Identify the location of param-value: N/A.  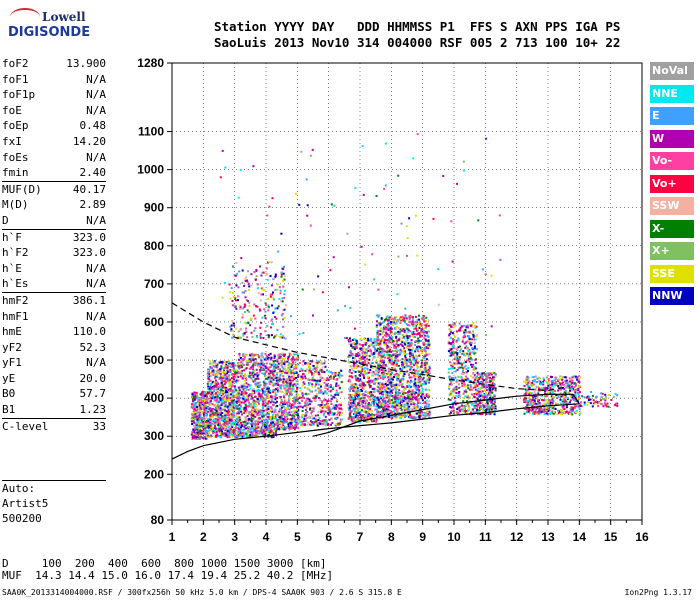
(96, 316).